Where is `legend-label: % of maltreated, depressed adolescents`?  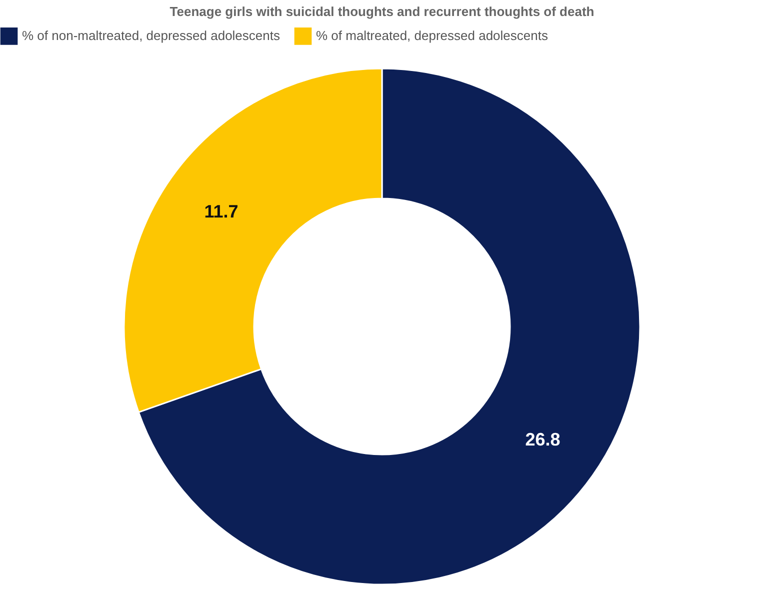
legend-label: % of maltreated, depressed adolescents is located at coordinates (432, 36).